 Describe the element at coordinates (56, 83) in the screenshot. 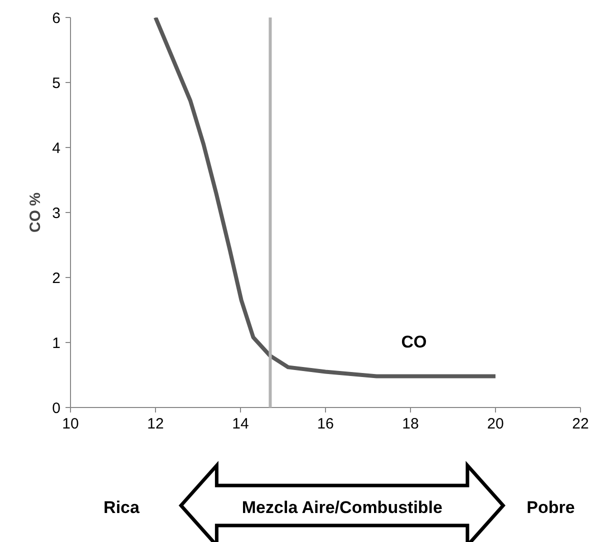

I see `y-tick-label: 5` at that location.